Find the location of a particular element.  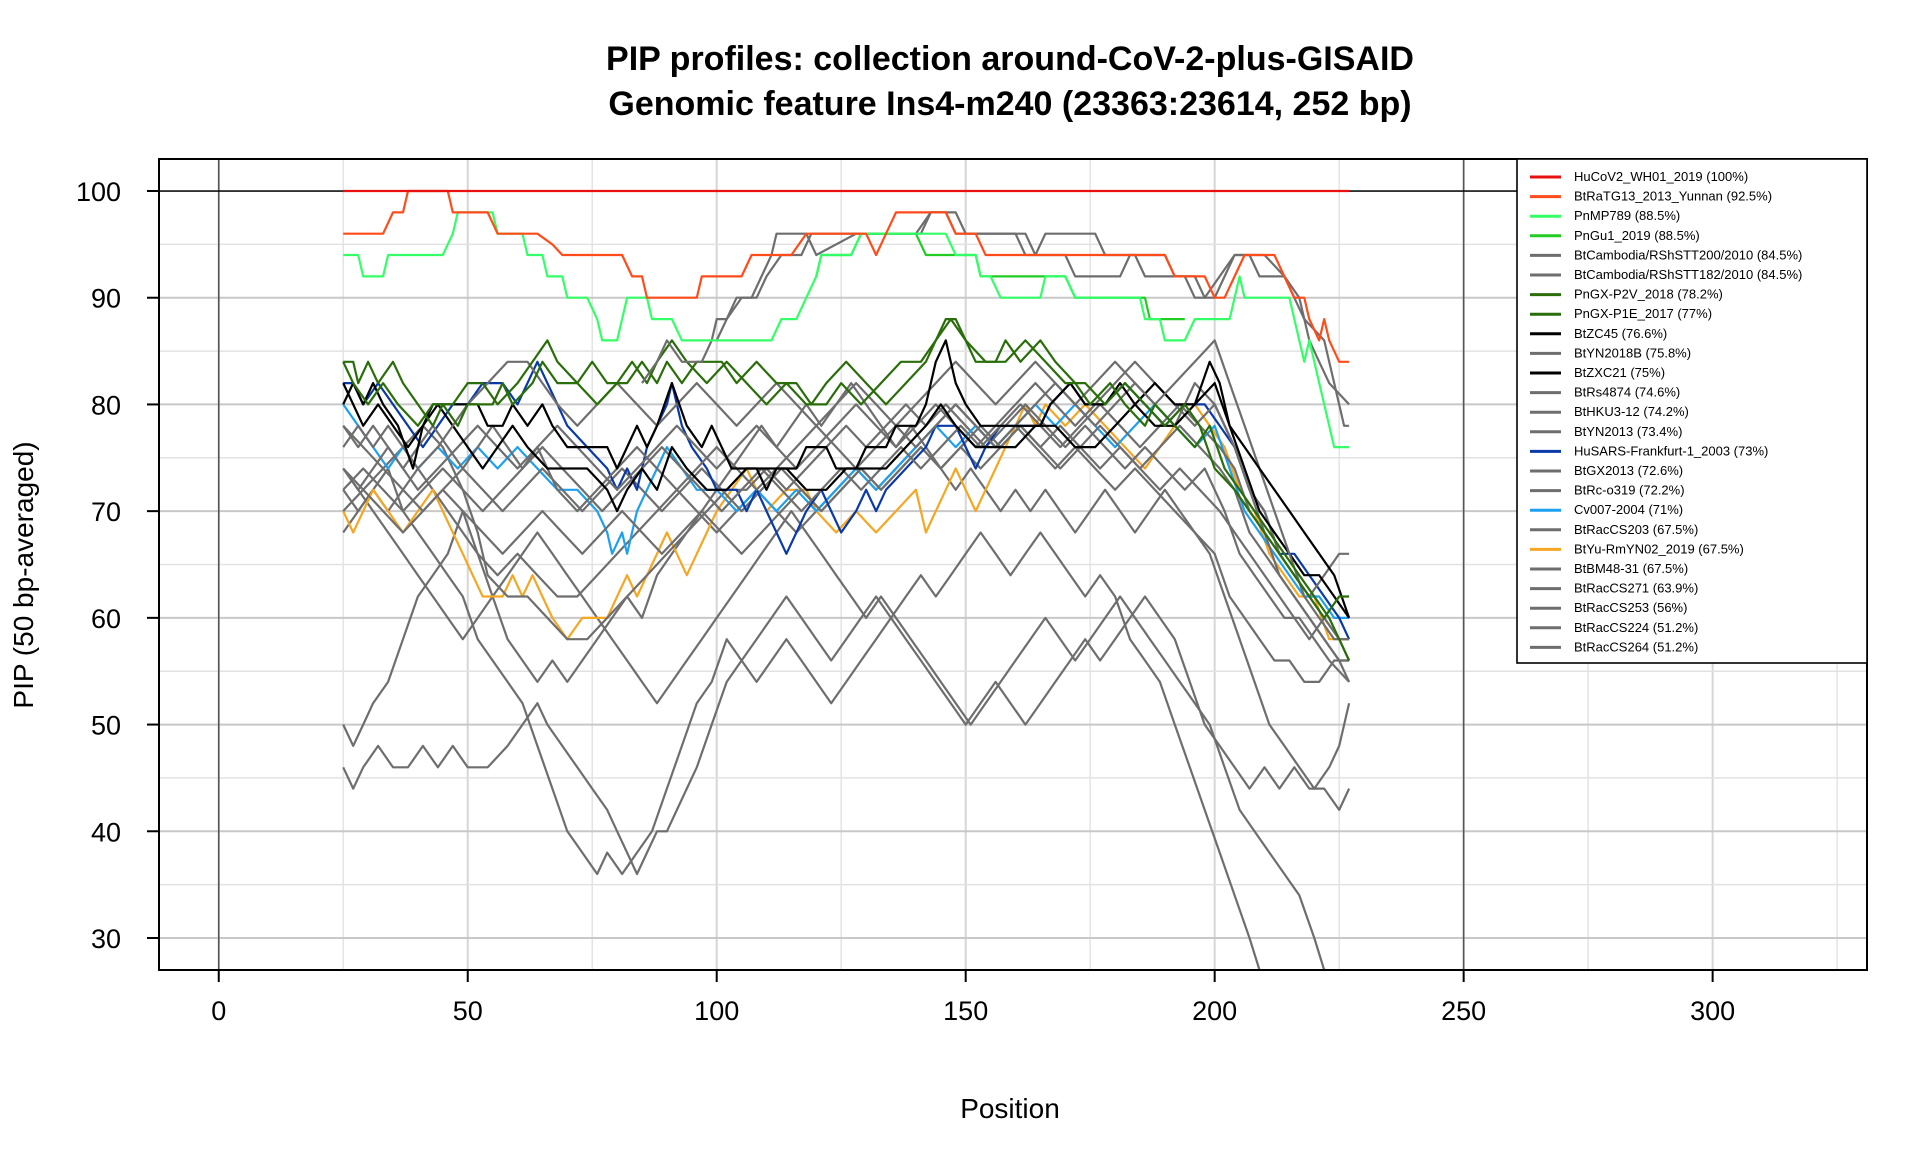

legend-entry: BtZC45 (76.6%) is located at coordinates (1620, 333).